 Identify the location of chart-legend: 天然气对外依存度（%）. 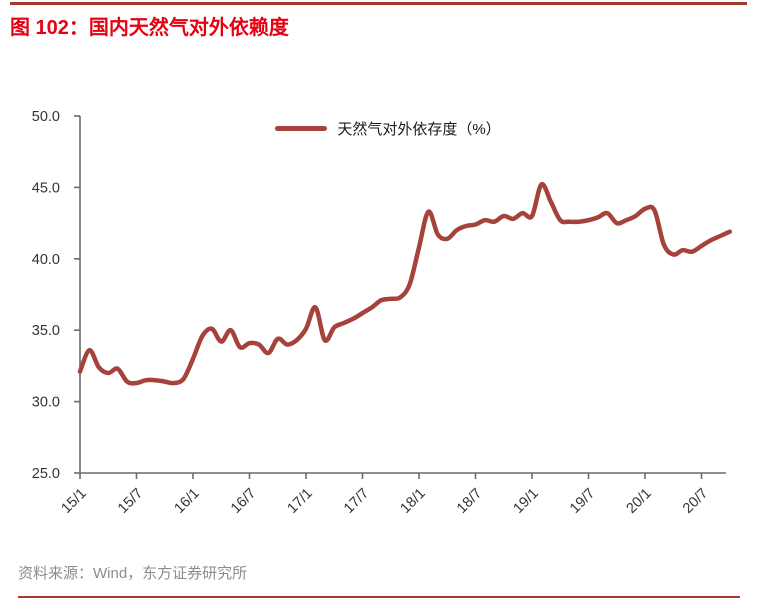
(388, 128).